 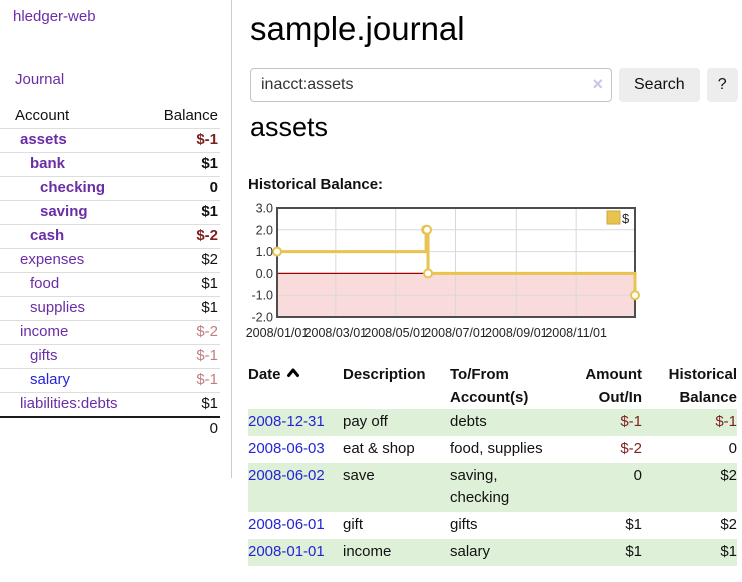 I want to click on register-row: 2008-06-02 save saving, checking 0 $2, so click(x=492, y=487).